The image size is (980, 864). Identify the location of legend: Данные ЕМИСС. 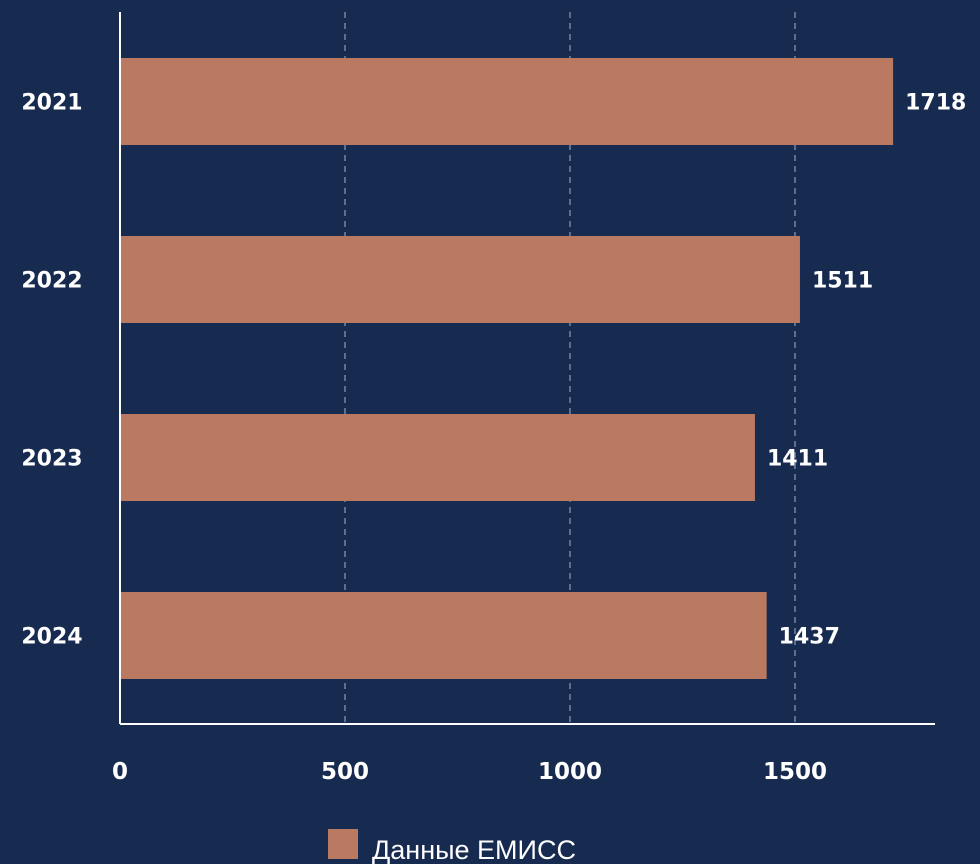
(452, 846).